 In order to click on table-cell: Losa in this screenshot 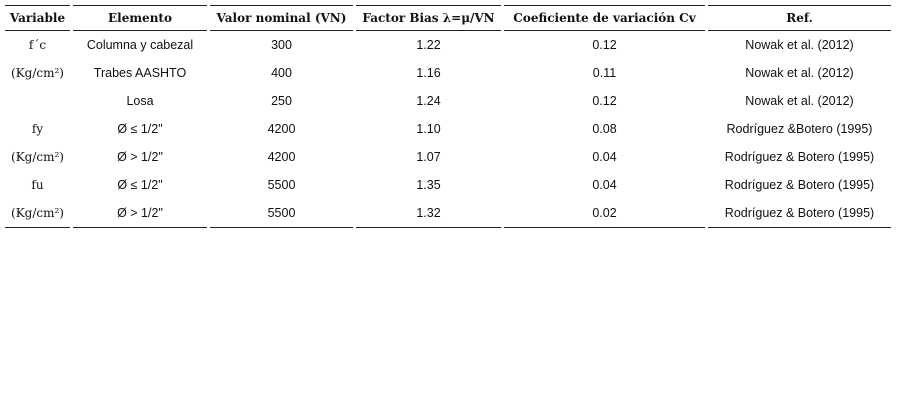, I will do `click(140, 101)`.